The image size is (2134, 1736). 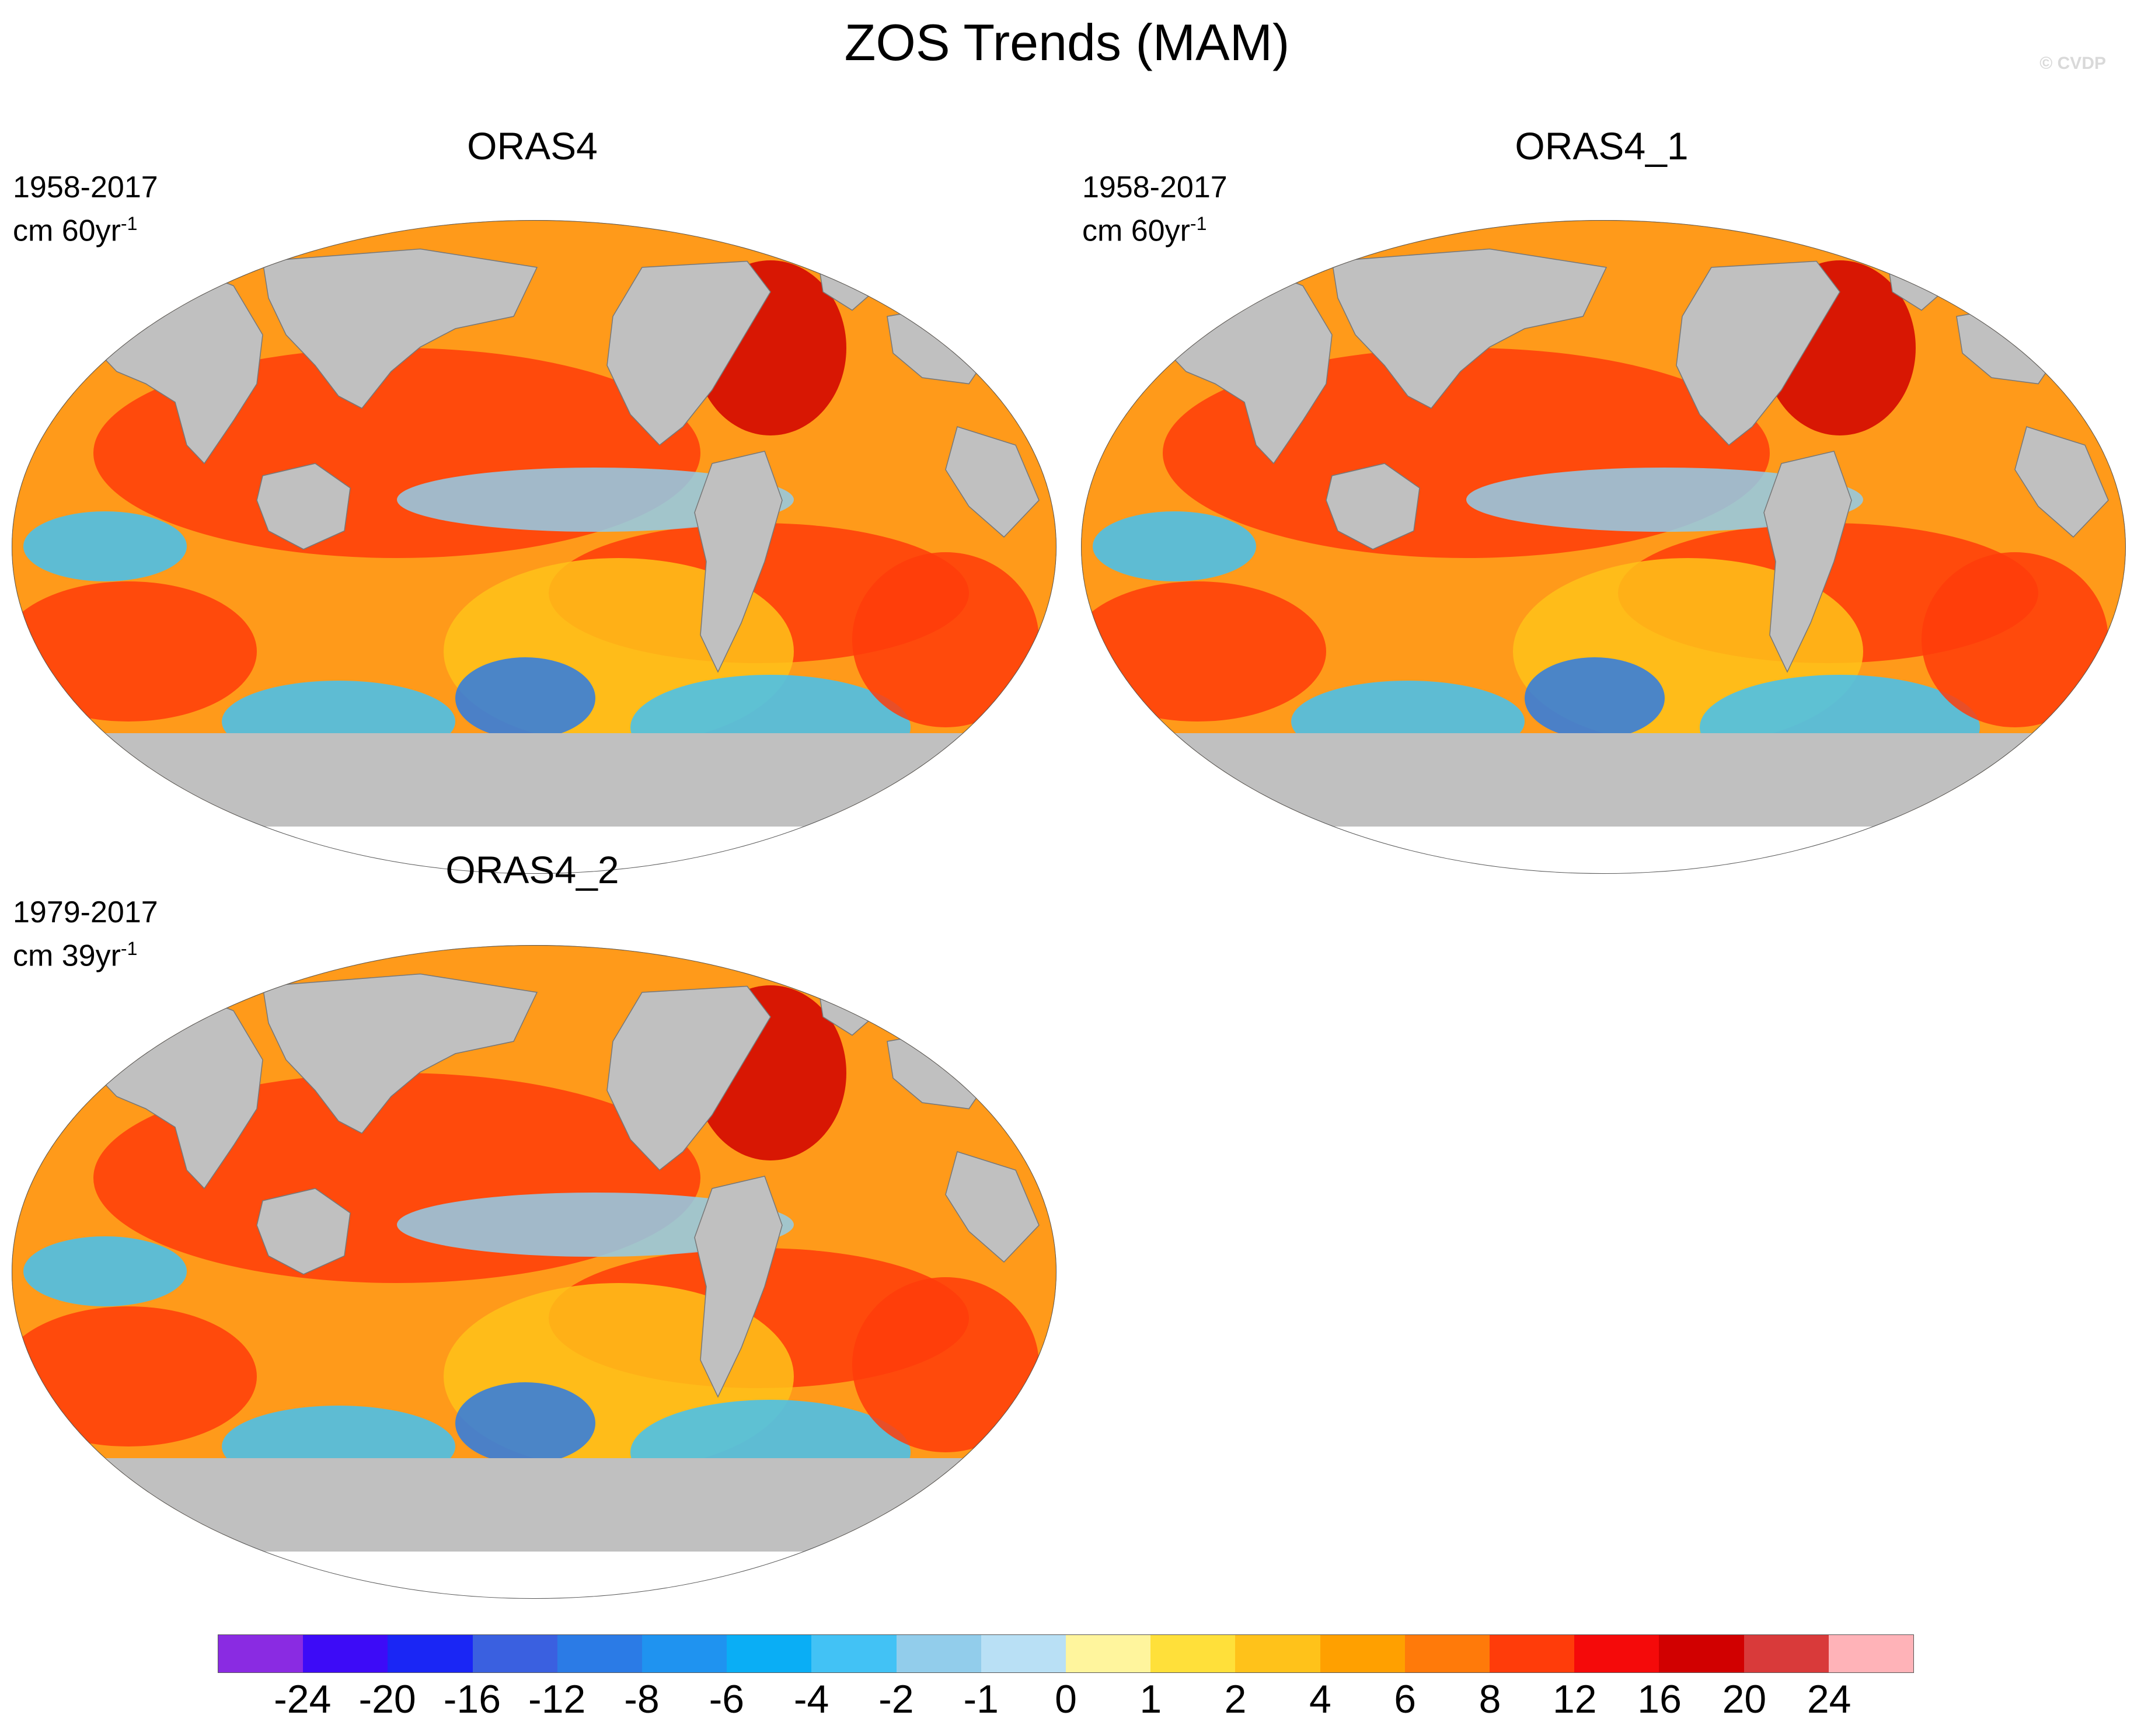 I want to click on colorbar-tick-label: 4, so click(x=1320, y=1699).